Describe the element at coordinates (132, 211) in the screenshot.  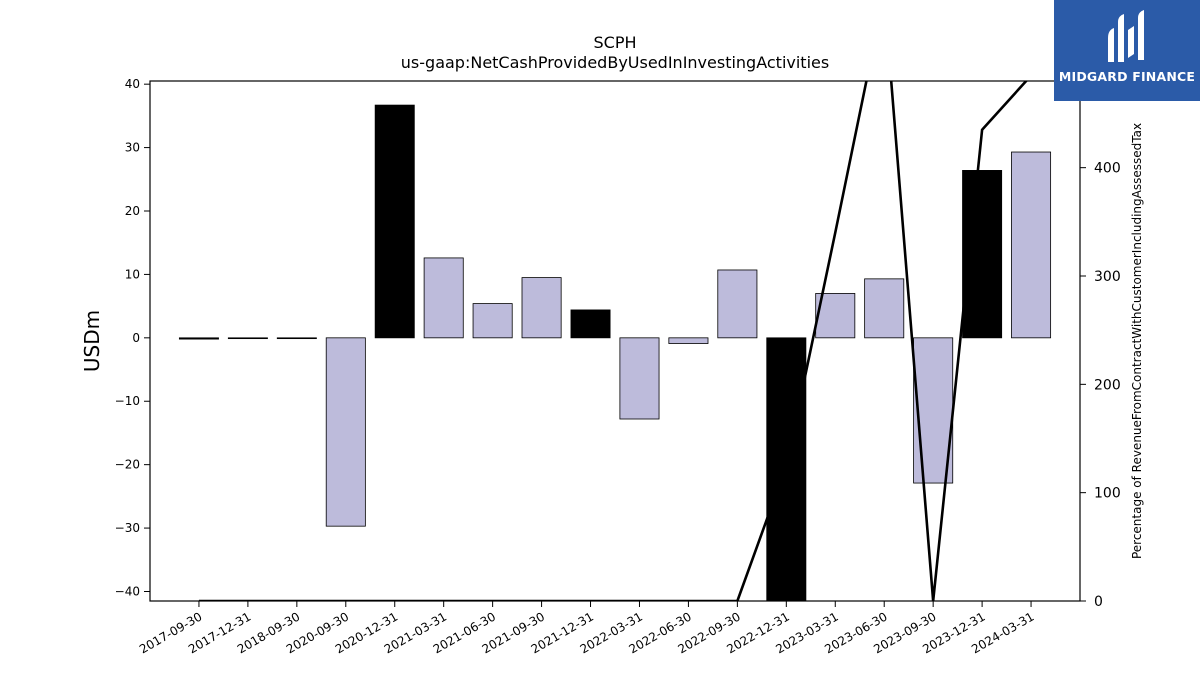
I see `y-tick-label: 20` at that location.